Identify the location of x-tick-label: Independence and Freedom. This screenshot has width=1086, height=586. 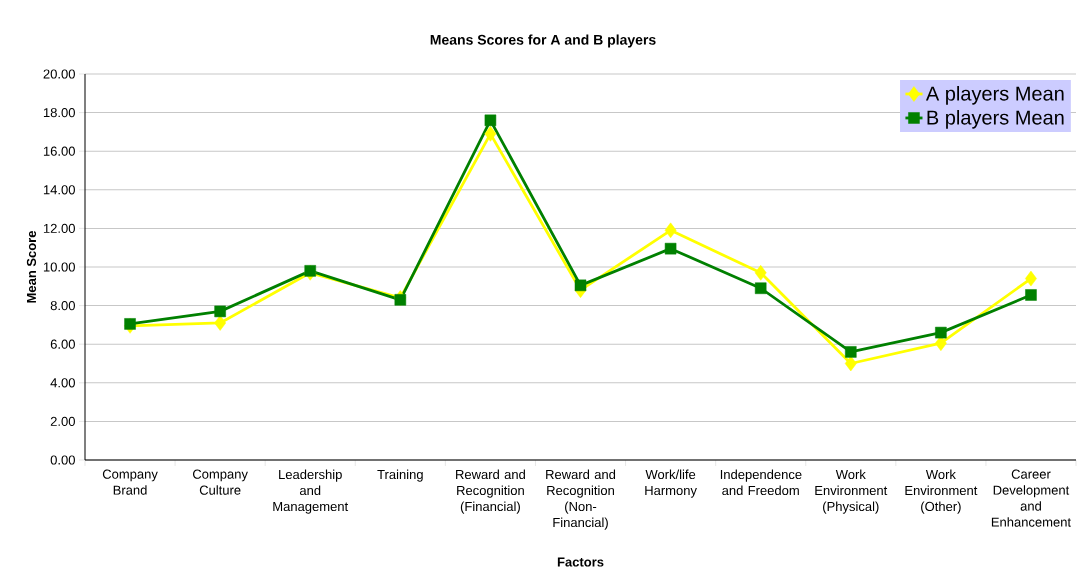
(761, 482).